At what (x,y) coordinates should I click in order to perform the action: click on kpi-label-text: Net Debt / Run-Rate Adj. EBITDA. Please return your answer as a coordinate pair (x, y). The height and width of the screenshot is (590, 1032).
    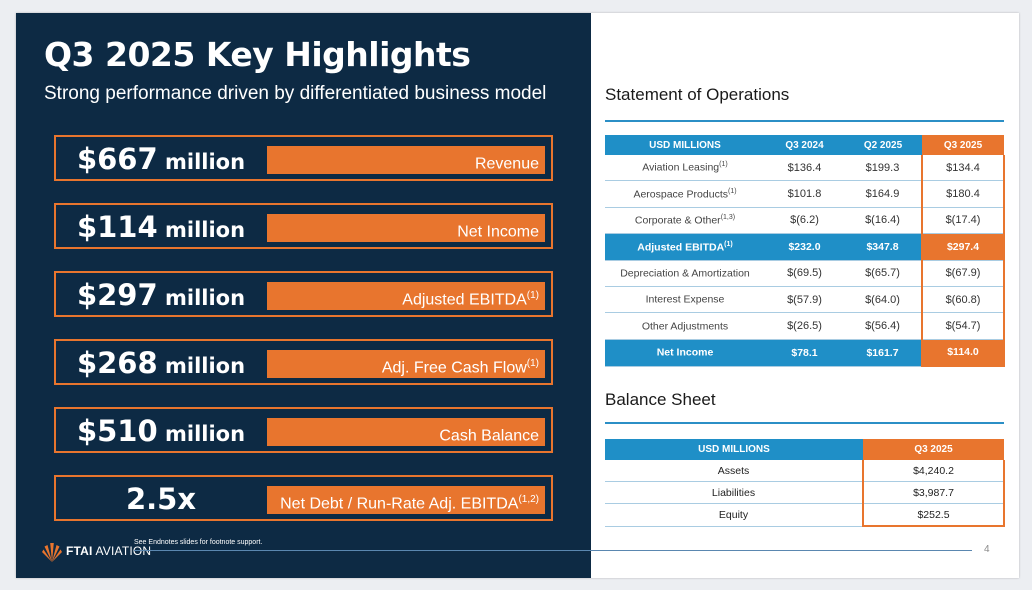
    Looking at the image, I should click on (399, 504).